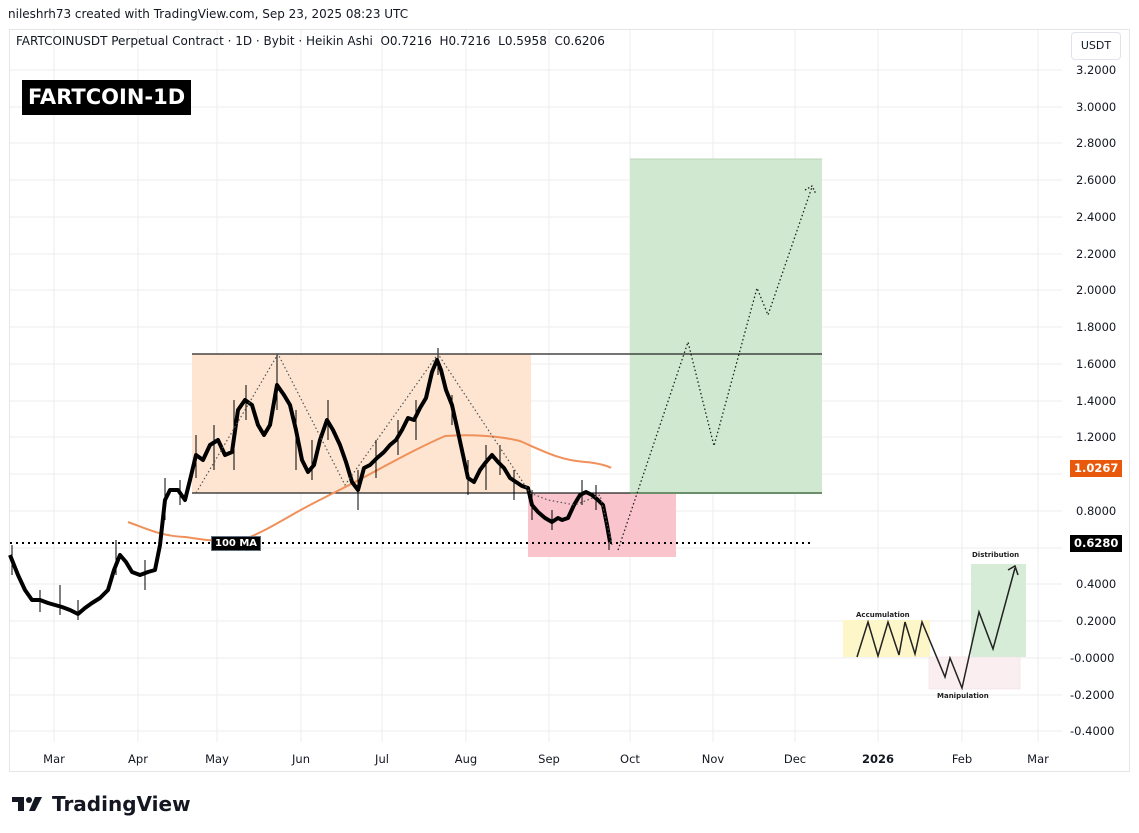 Image resolution: width=1139 pixels, height=833 pixels. Describe the element at coordinates (934, 627) in the screenshot. I see `amd-diagram` at that location.